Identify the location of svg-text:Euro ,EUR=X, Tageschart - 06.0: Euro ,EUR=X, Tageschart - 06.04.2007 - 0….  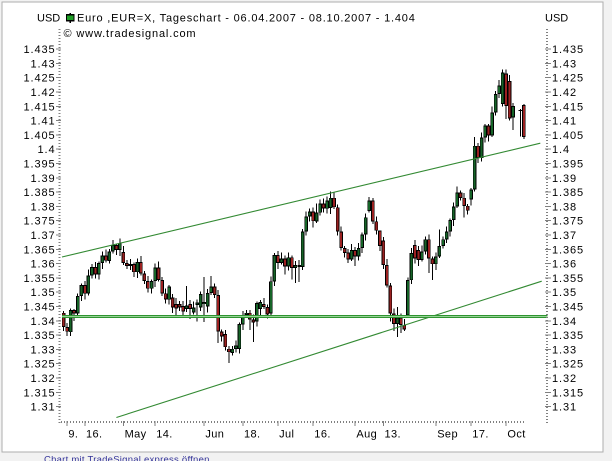
(246, 19).